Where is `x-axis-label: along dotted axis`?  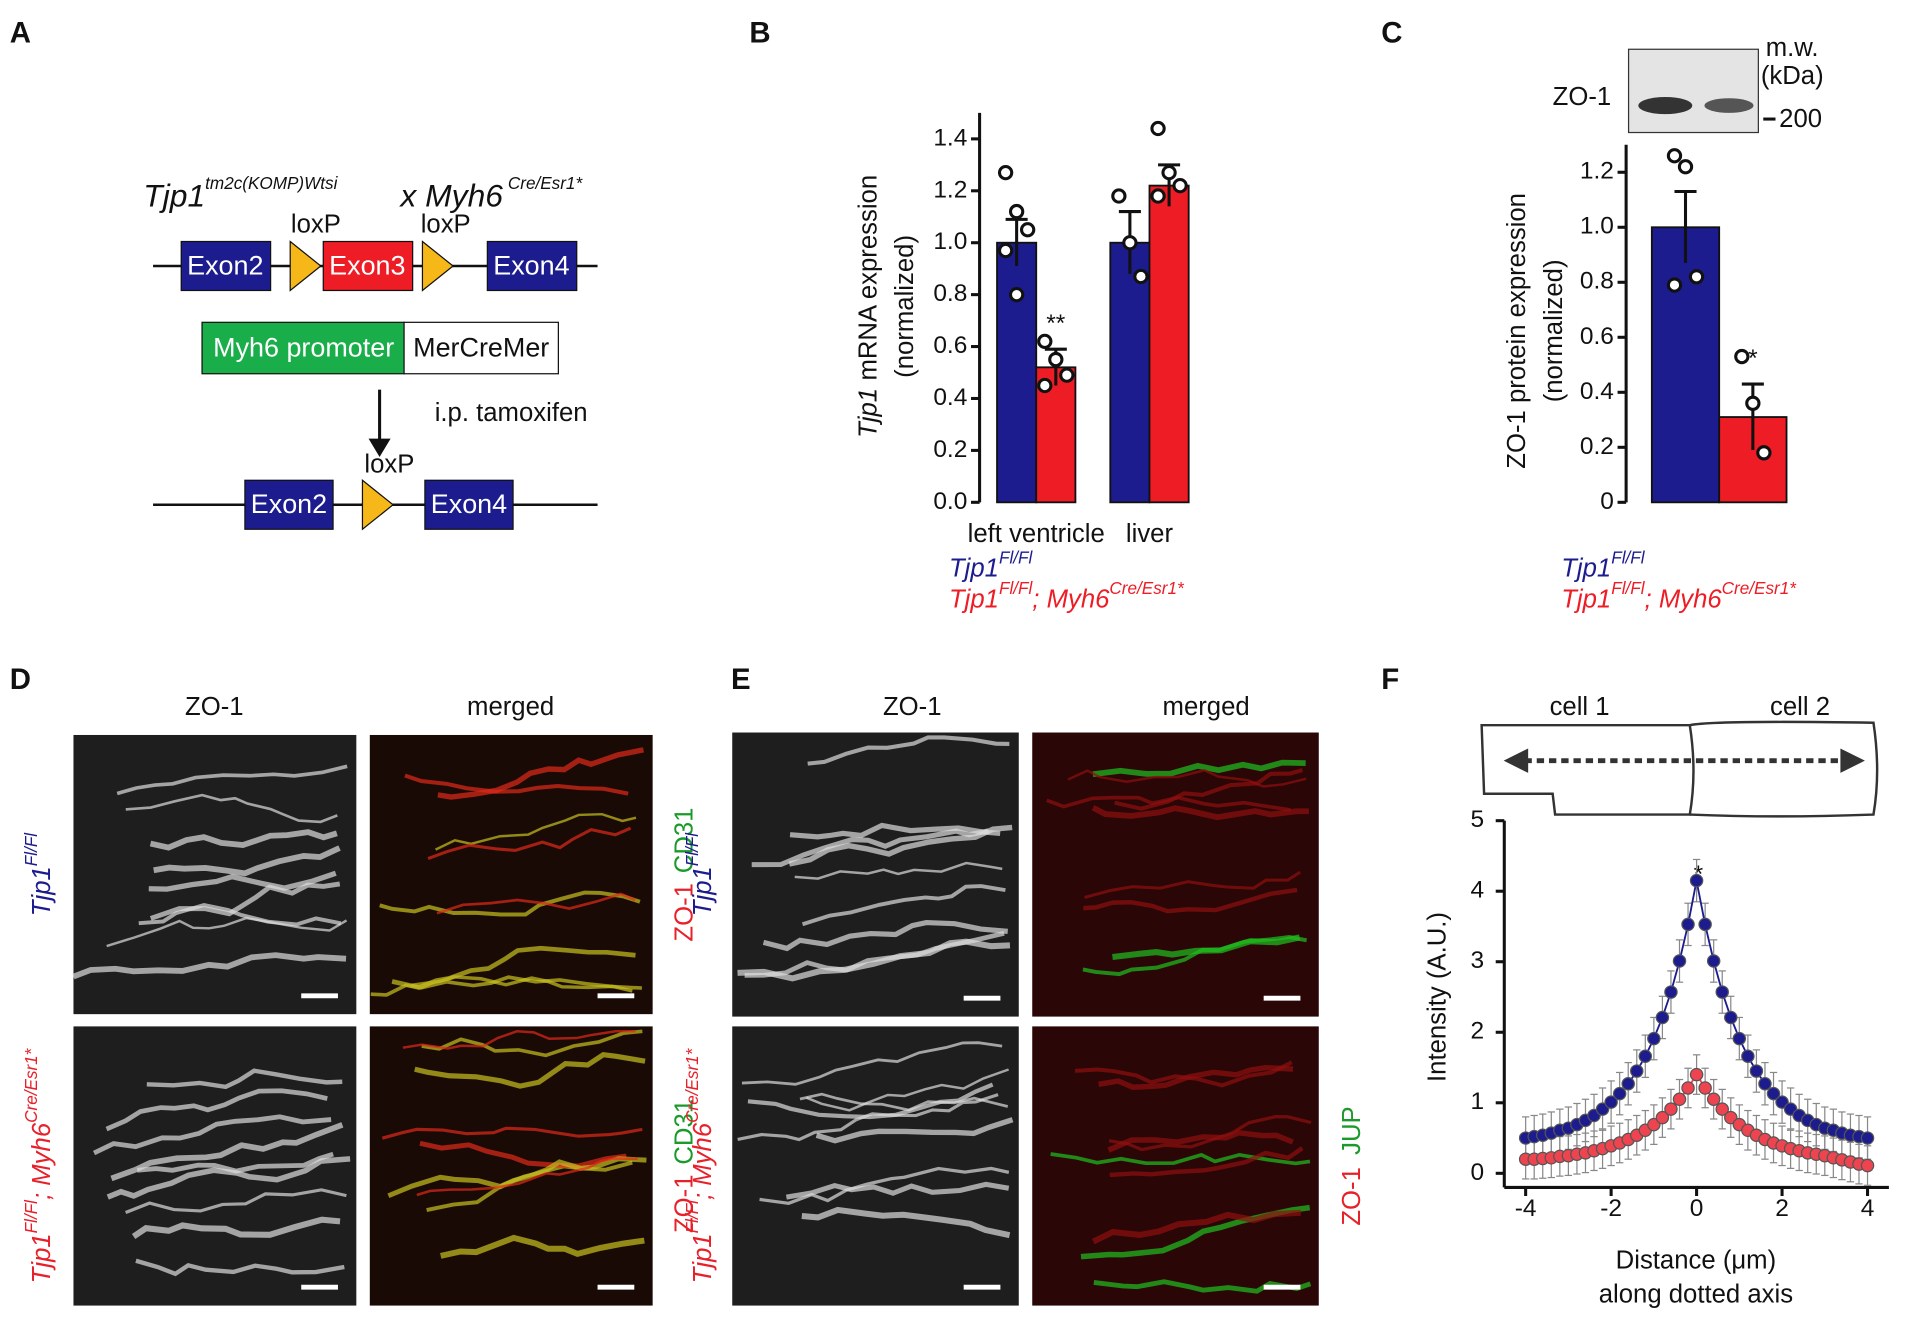 x-axis-label: along dotted axis is located at coordinates (1696, 1295).